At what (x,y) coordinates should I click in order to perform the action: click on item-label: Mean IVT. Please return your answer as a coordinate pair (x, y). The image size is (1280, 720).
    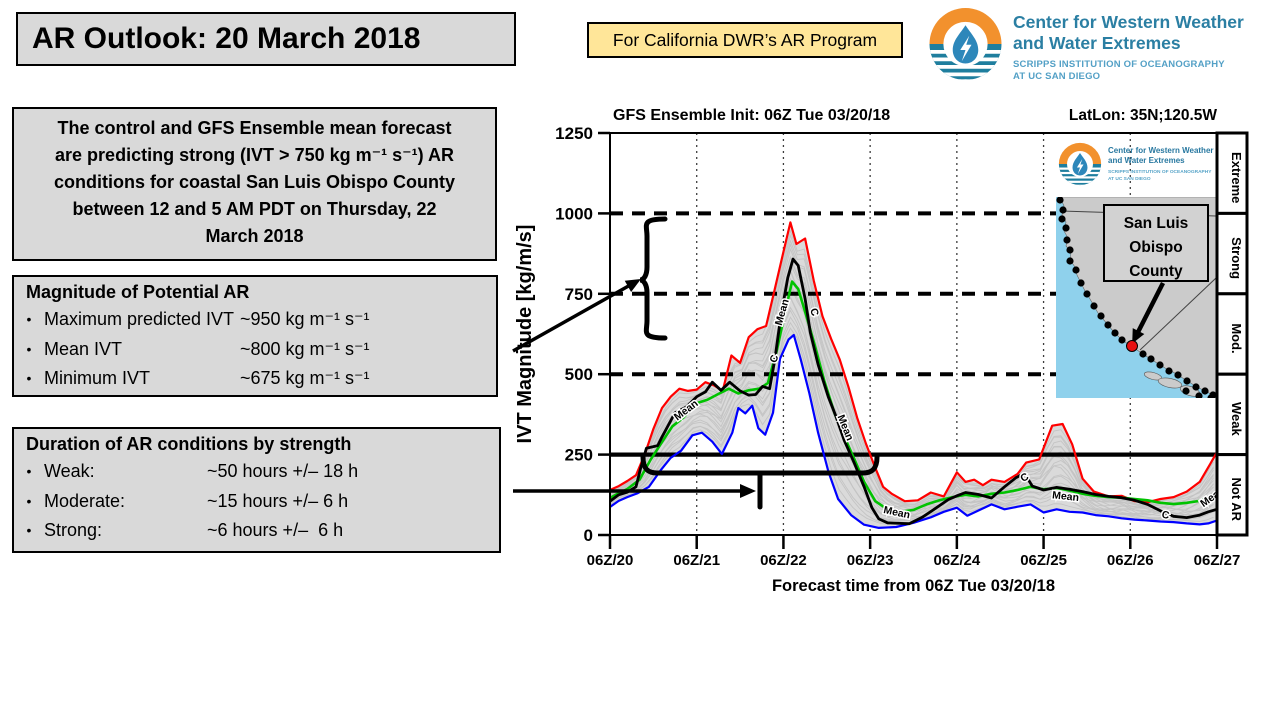
    Looking at the image, I should click on (83, 348).